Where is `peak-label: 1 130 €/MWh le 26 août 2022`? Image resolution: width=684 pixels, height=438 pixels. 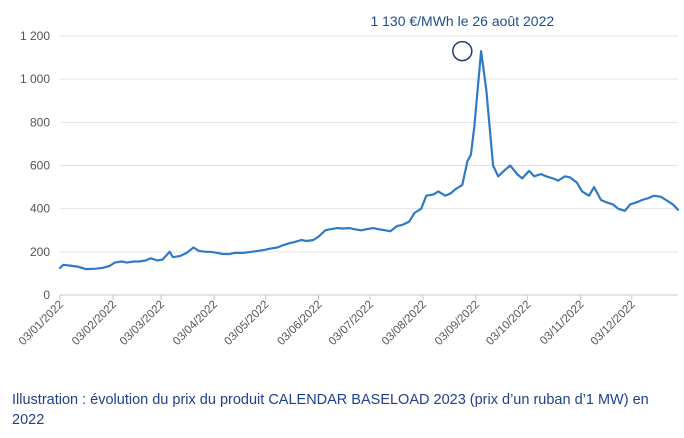
peak-label: 1 130 €/MWh le 26 août 2022 is located at coordinates (462, 21).